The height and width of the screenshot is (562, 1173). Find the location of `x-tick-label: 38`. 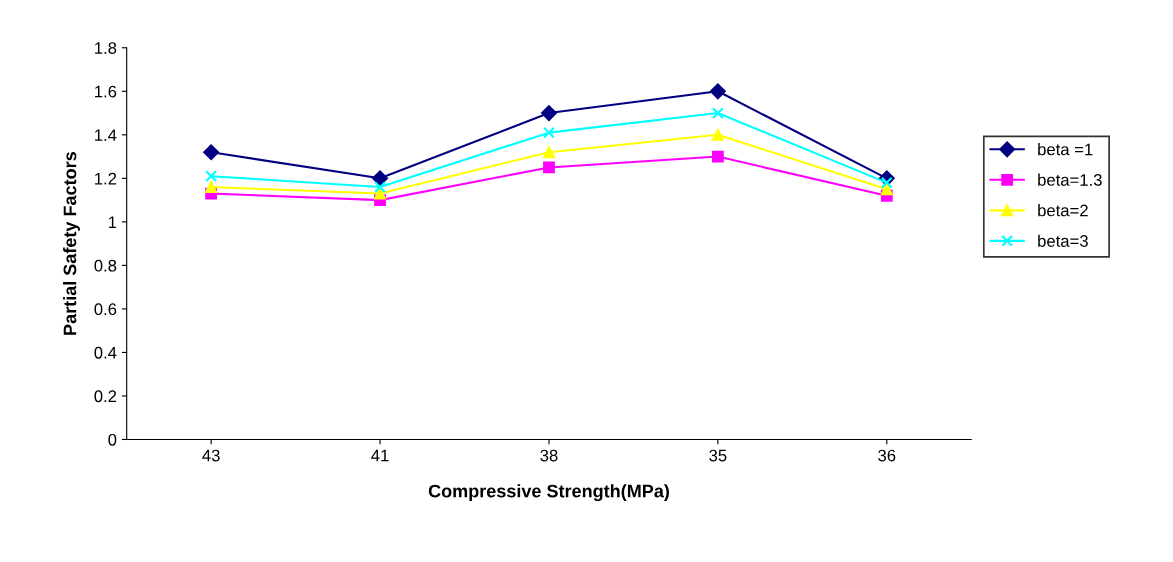

x-tick-label: 38 is located at coordinates (549, 455).